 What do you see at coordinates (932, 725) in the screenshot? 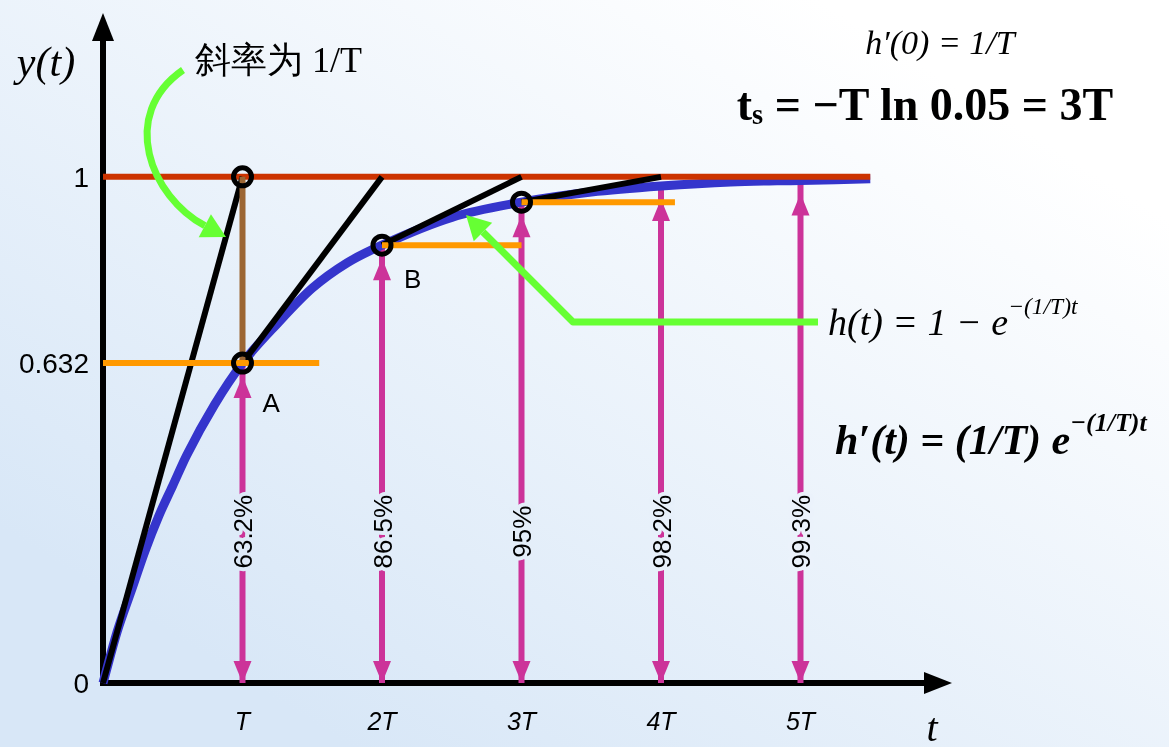
I see `x-axis-title: t` at bounding box center [932, 725].